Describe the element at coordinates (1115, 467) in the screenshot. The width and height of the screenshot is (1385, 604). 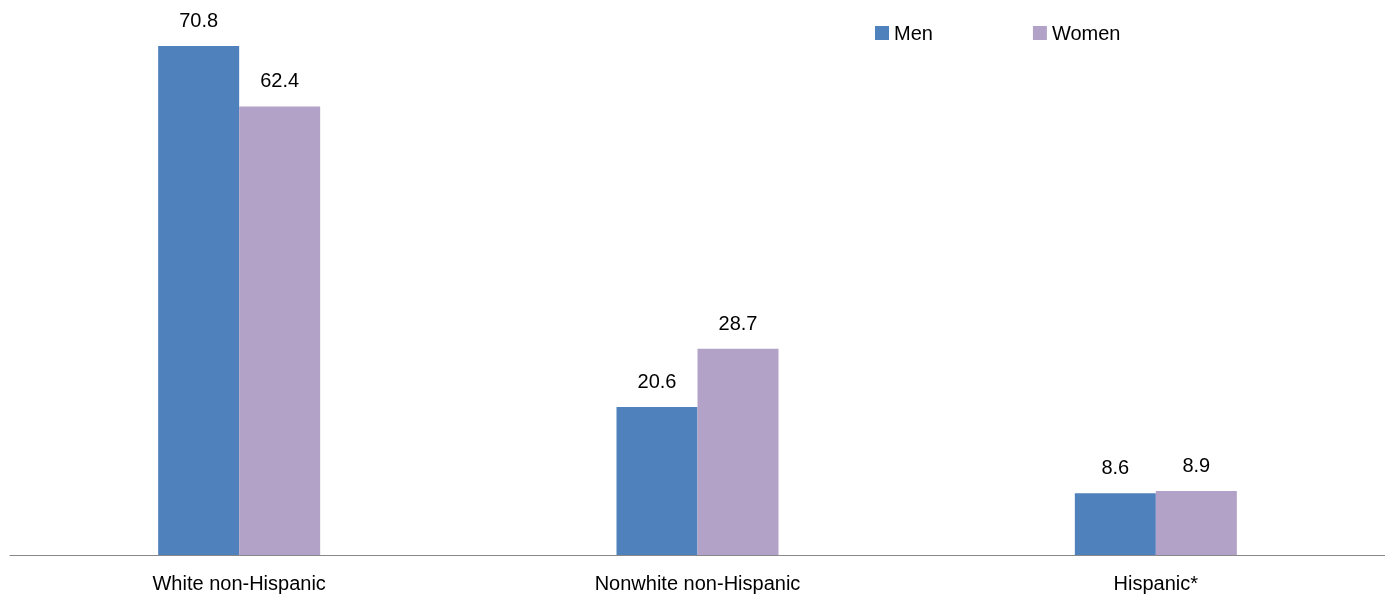
I see `data-label: 8.6` at that location.